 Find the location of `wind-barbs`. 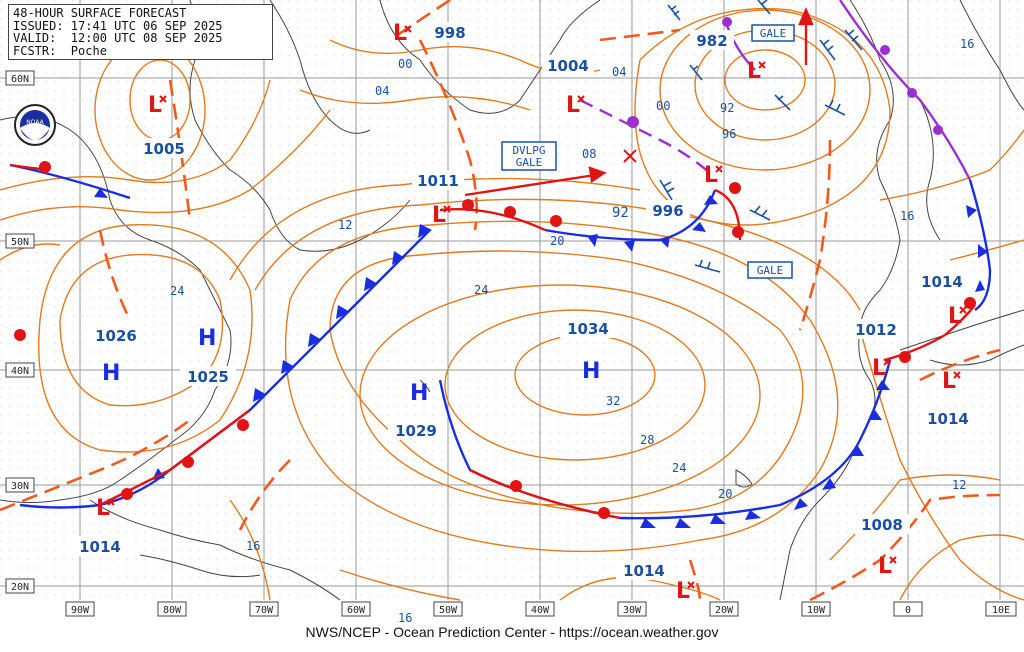

wind-barbs is located at coordinates (758, 136).